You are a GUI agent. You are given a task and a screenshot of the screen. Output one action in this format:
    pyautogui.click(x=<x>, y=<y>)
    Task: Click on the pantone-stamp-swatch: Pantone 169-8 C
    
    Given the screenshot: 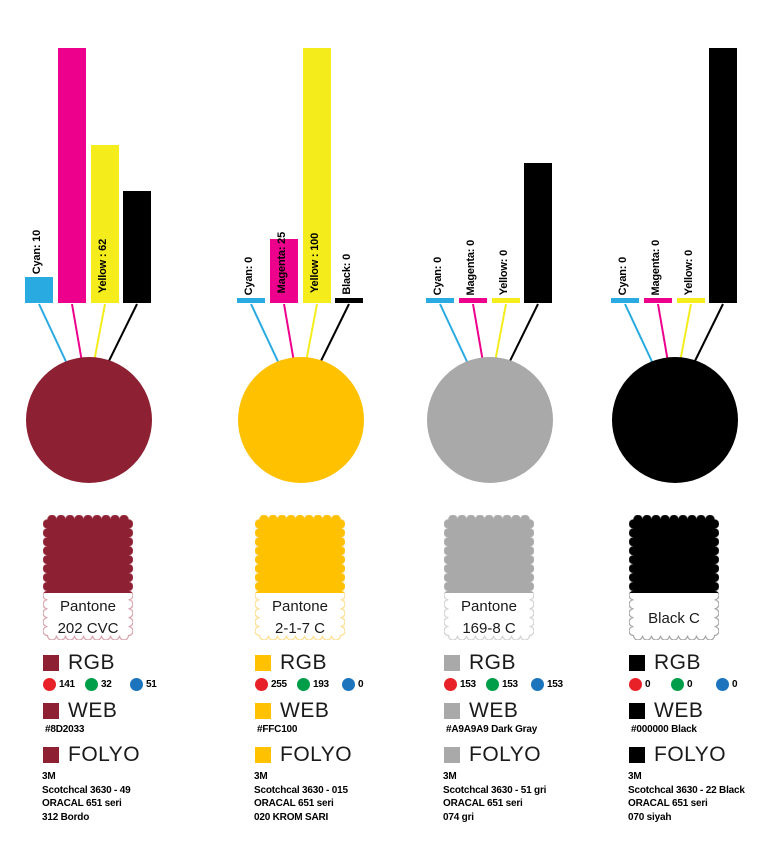 What is the action you would take?
    pyautogui.click(x=489, y=577)
    